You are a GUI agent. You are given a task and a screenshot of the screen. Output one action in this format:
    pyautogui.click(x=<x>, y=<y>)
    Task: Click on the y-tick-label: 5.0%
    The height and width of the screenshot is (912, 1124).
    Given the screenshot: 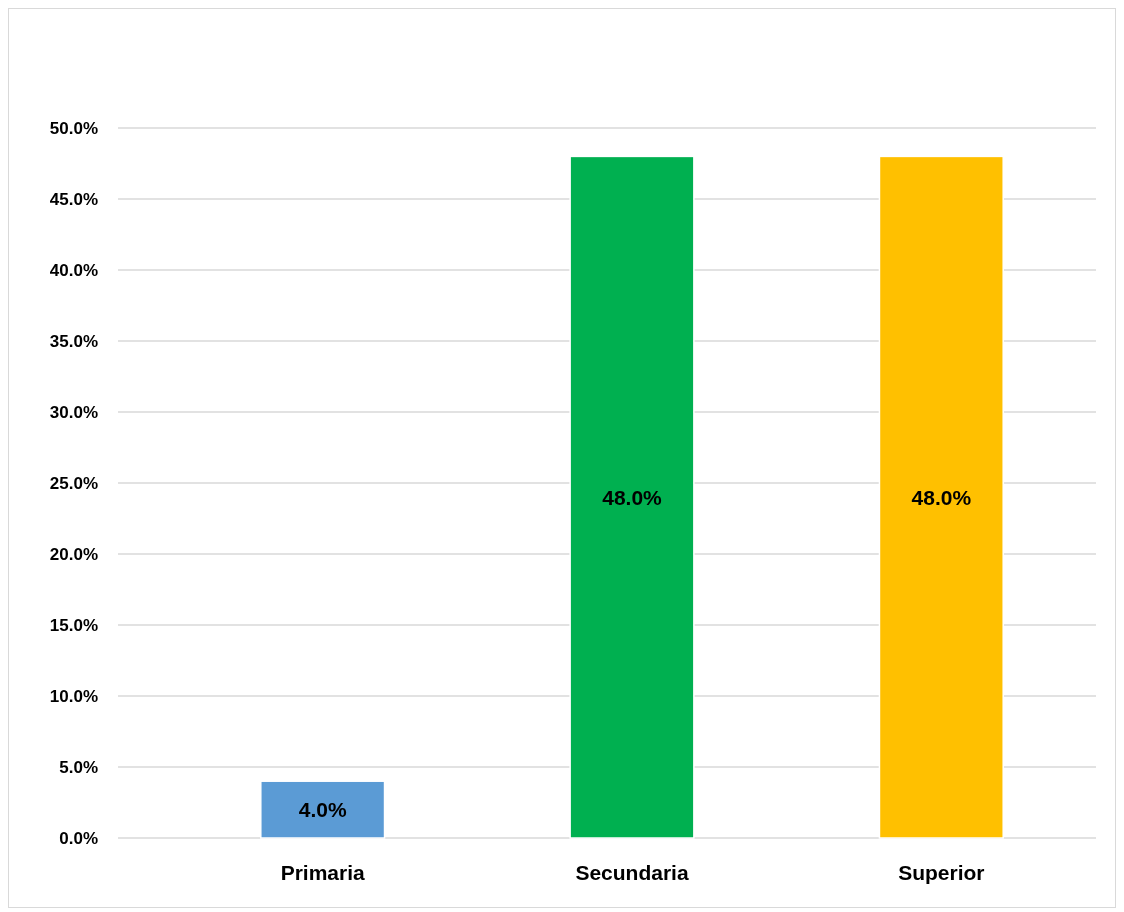 What is the action you would take?
    pyautogui.click(x=78, y=767)
    